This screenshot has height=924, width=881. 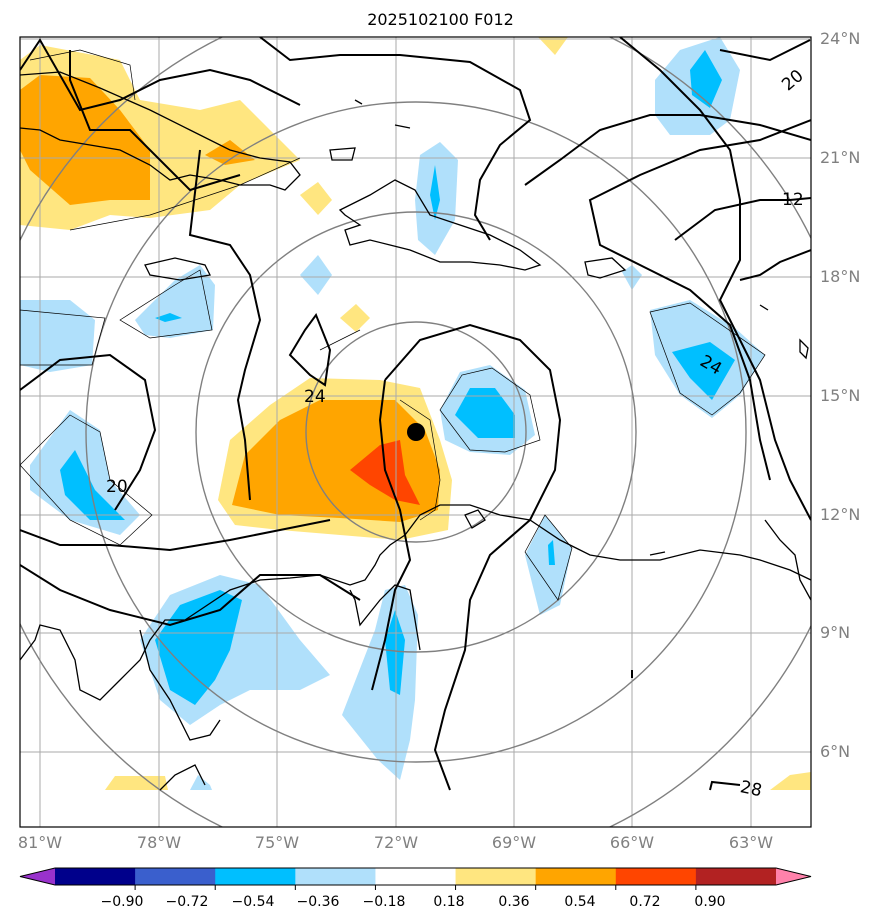 What do you see at coordinates (751, 842) in the screenshot?
I see `lon-label: 63°W` at bounding box center [751, 842].